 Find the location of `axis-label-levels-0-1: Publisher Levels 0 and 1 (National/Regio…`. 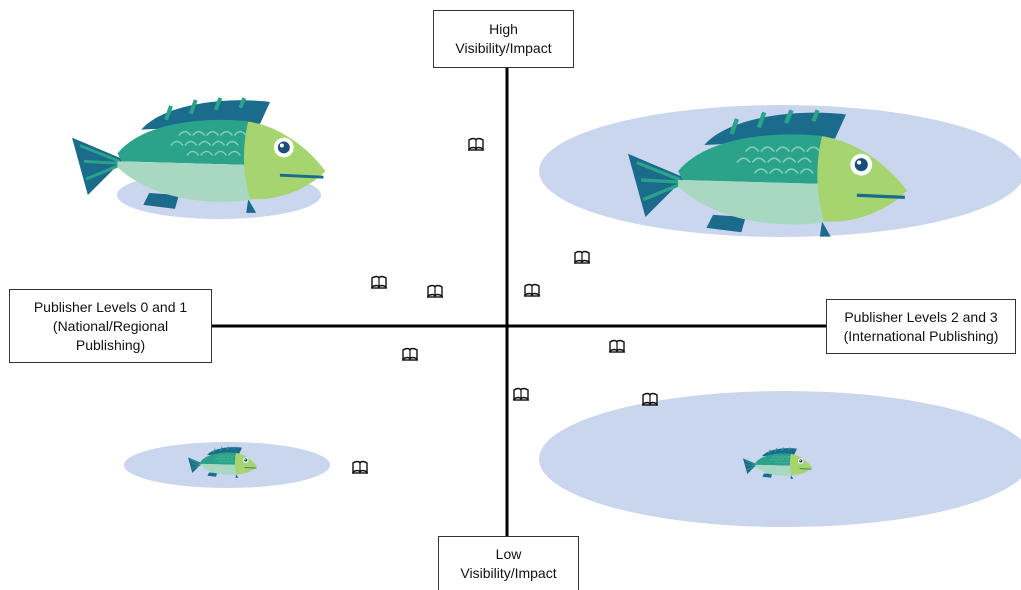

axis-label-levels-0-1: Publisher Levels 0 and 1 (National/Regio… is located at coordinates (110, 326).